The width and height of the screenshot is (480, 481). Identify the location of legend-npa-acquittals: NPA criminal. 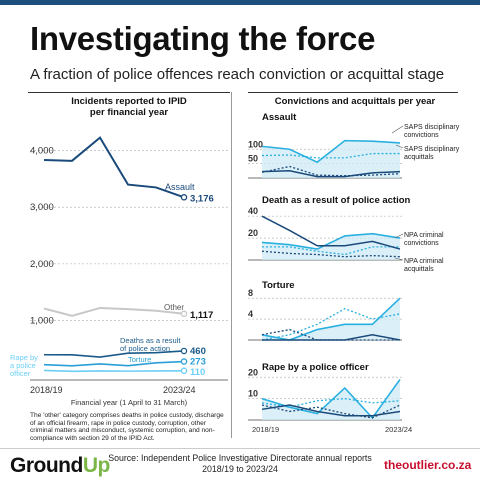
(424, 261).